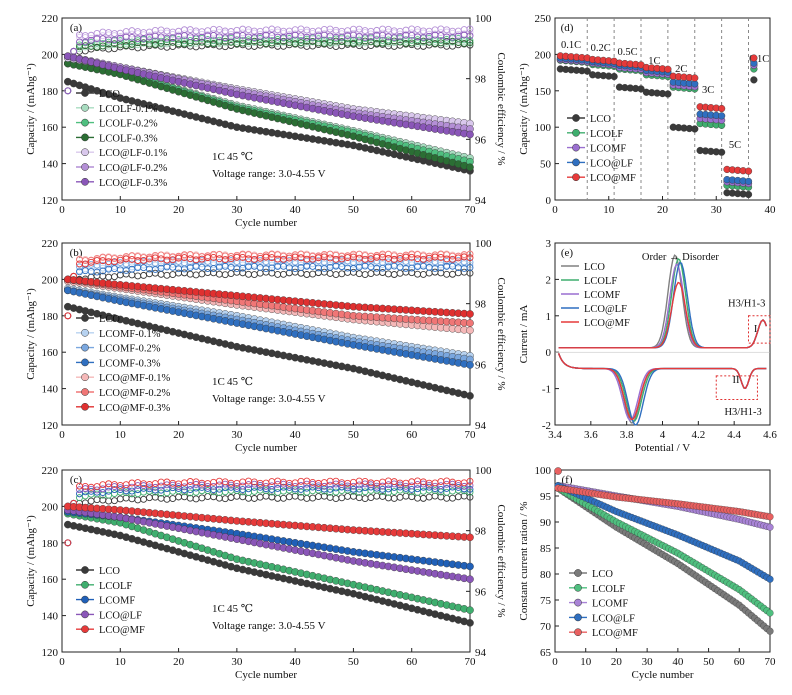 The image size is (792, 695). Describe the element at coordinates (524, 334) in the screenshot. I see `y-axis-title: Current / mA` at that location.